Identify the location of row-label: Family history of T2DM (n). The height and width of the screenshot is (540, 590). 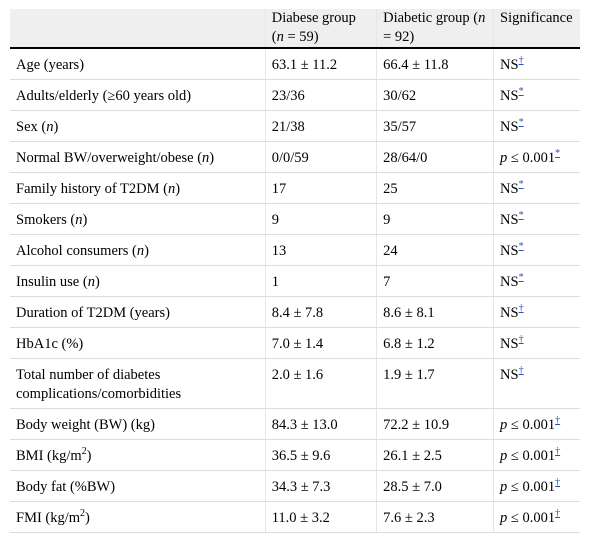
(138, 188).